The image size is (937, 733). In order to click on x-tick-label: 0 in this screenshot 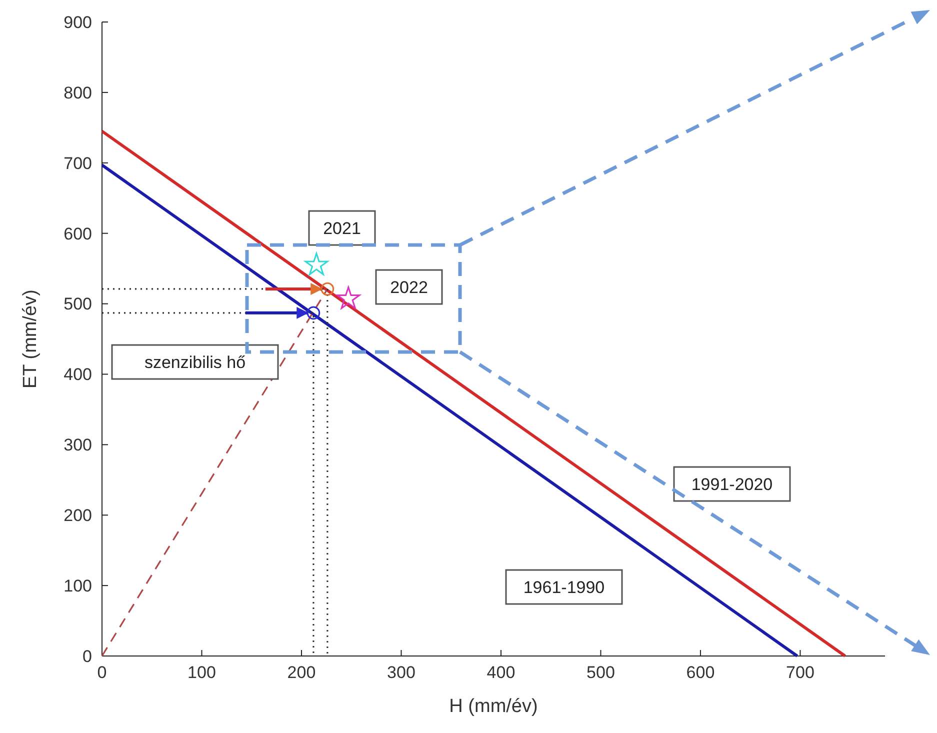, I will do `click(102, 672)`.